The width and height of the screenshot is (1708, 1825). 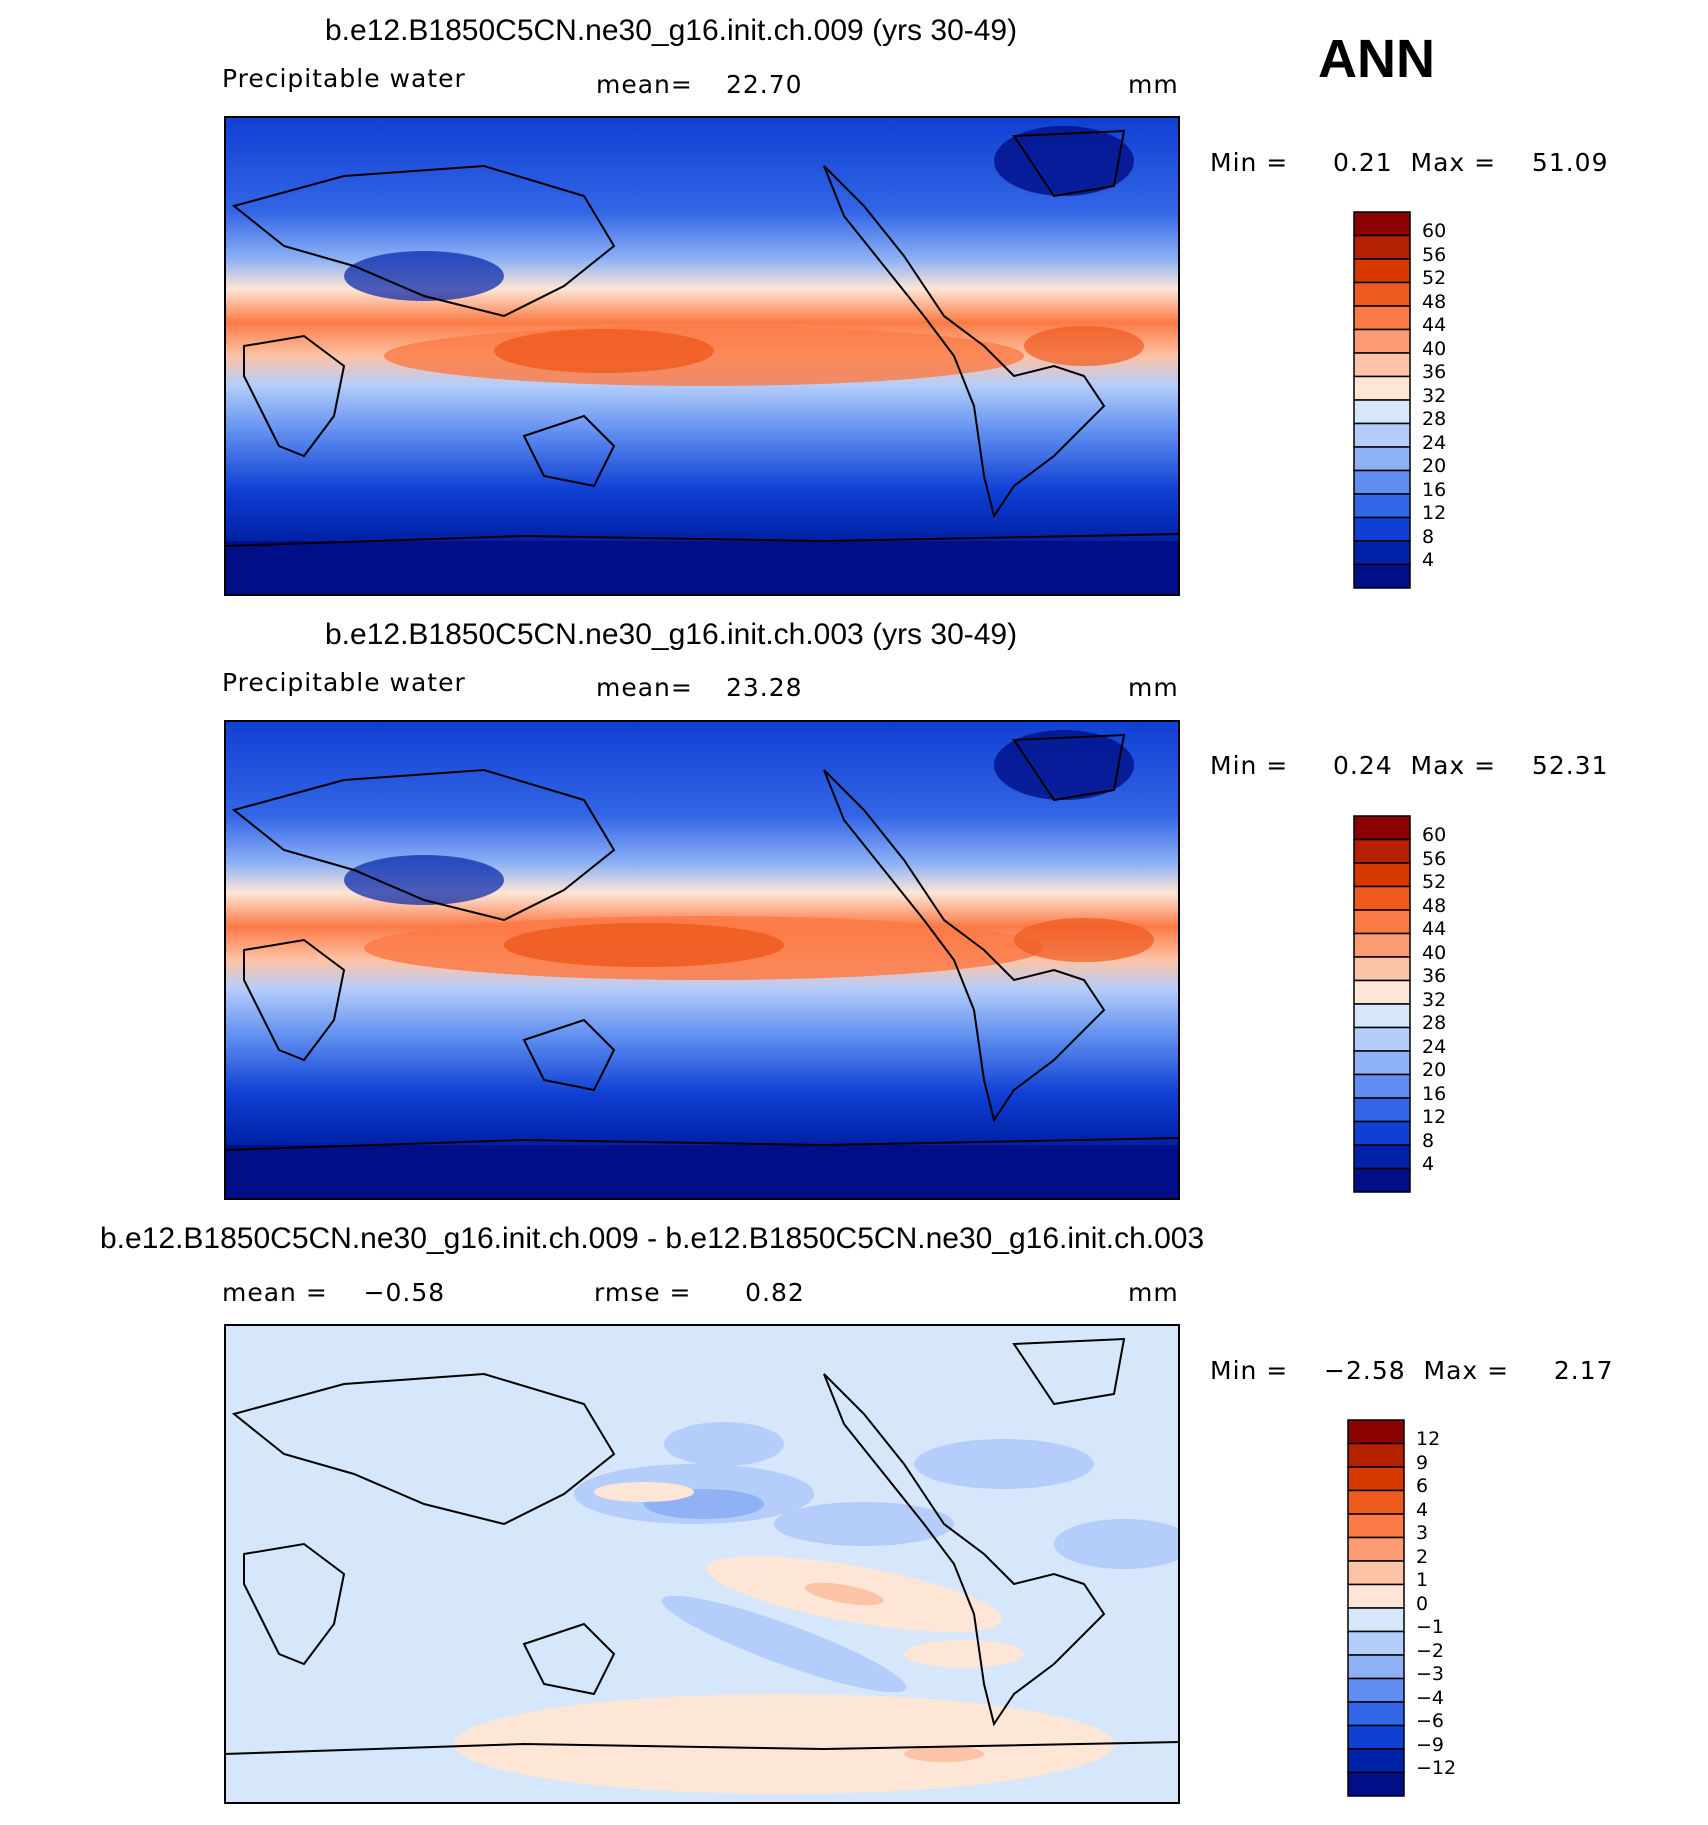 I want to click on colorbar-tick-label: 44, so click(x=1434, y=325).